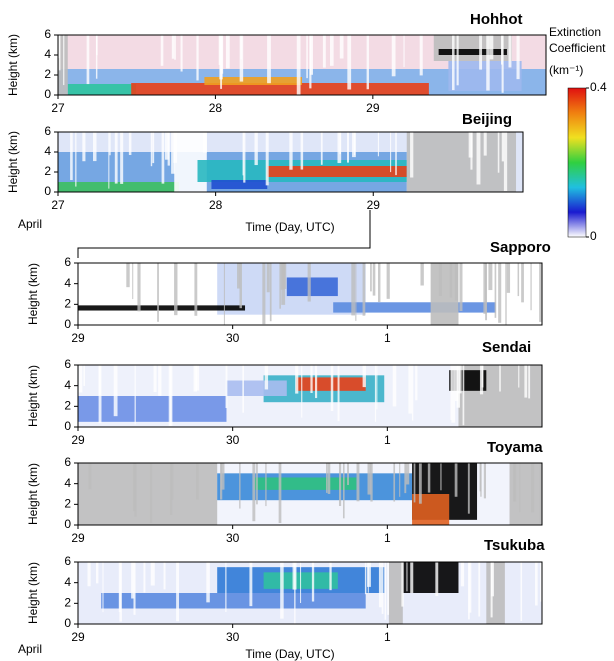  What do you see at coordinates (520, 247) in the screenshot?
I see `panel-title: Sapporo` at bounding box center [520, 247].